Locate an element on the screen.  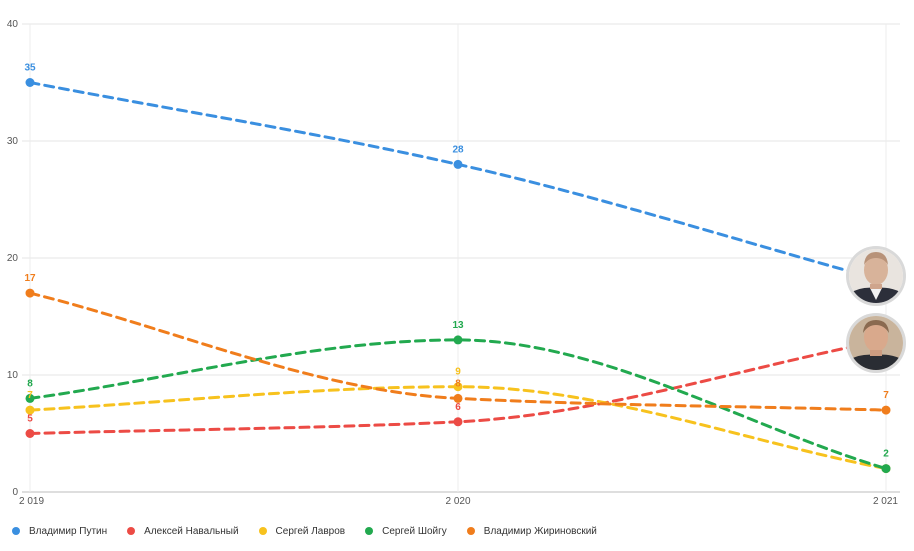
data-label: 6 is located at coordinates (458, 407).